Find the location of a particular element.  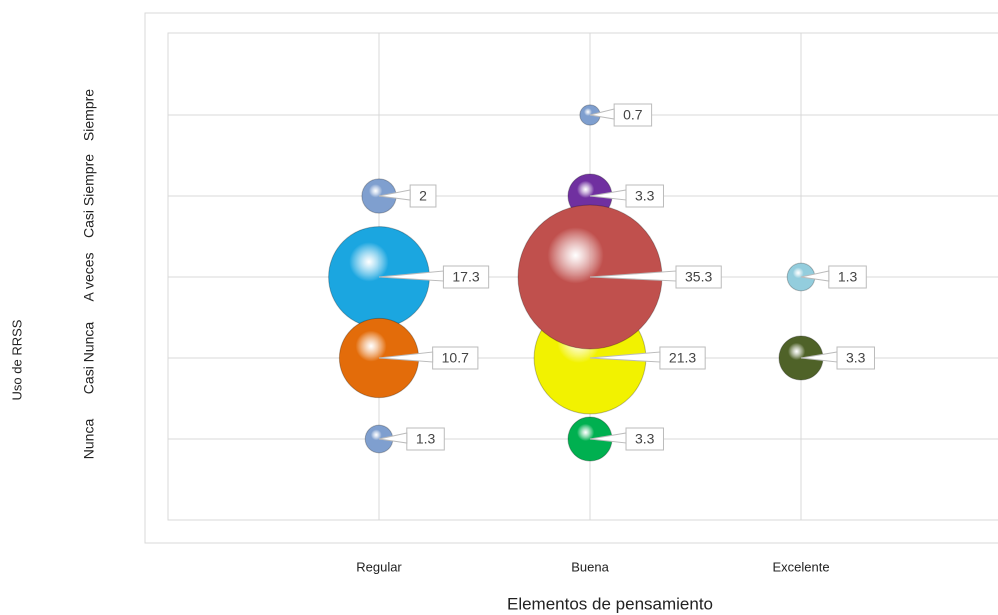

y-tick-label: Nunca is located at coordinates (89, 439).